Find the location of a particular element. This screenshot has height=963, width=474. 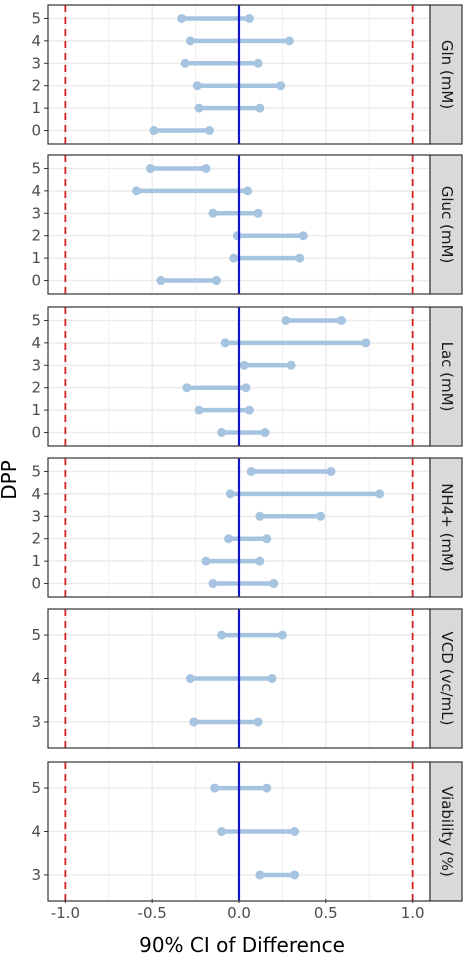

x-tick-label: 0.0 is located at coordinates (239, 913).